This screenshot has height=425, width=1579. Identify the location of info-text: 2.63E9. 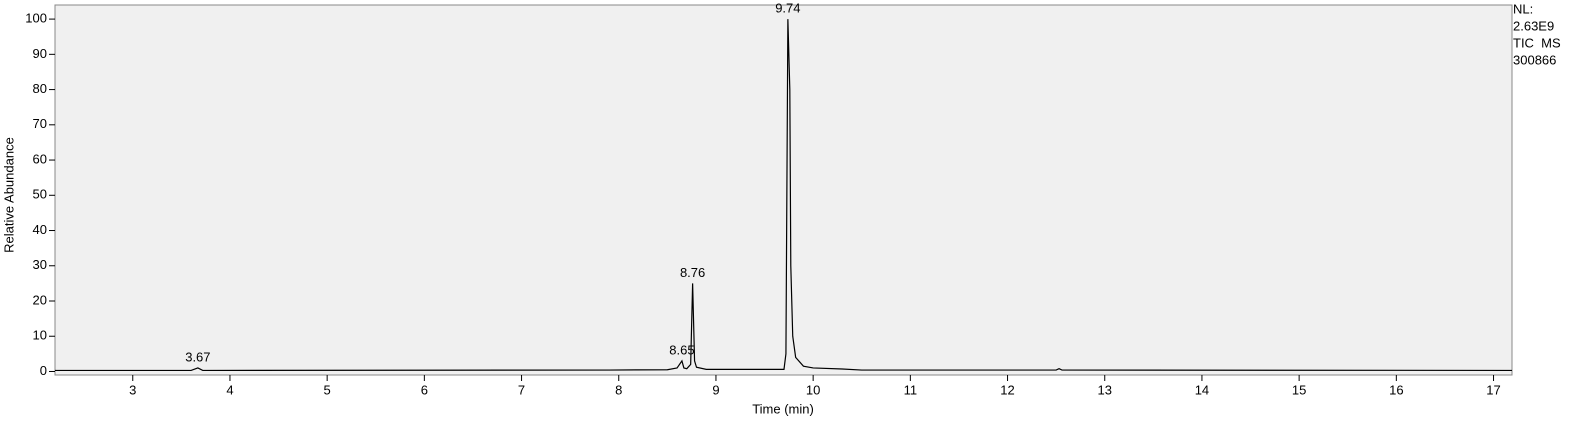
(1533, 25).